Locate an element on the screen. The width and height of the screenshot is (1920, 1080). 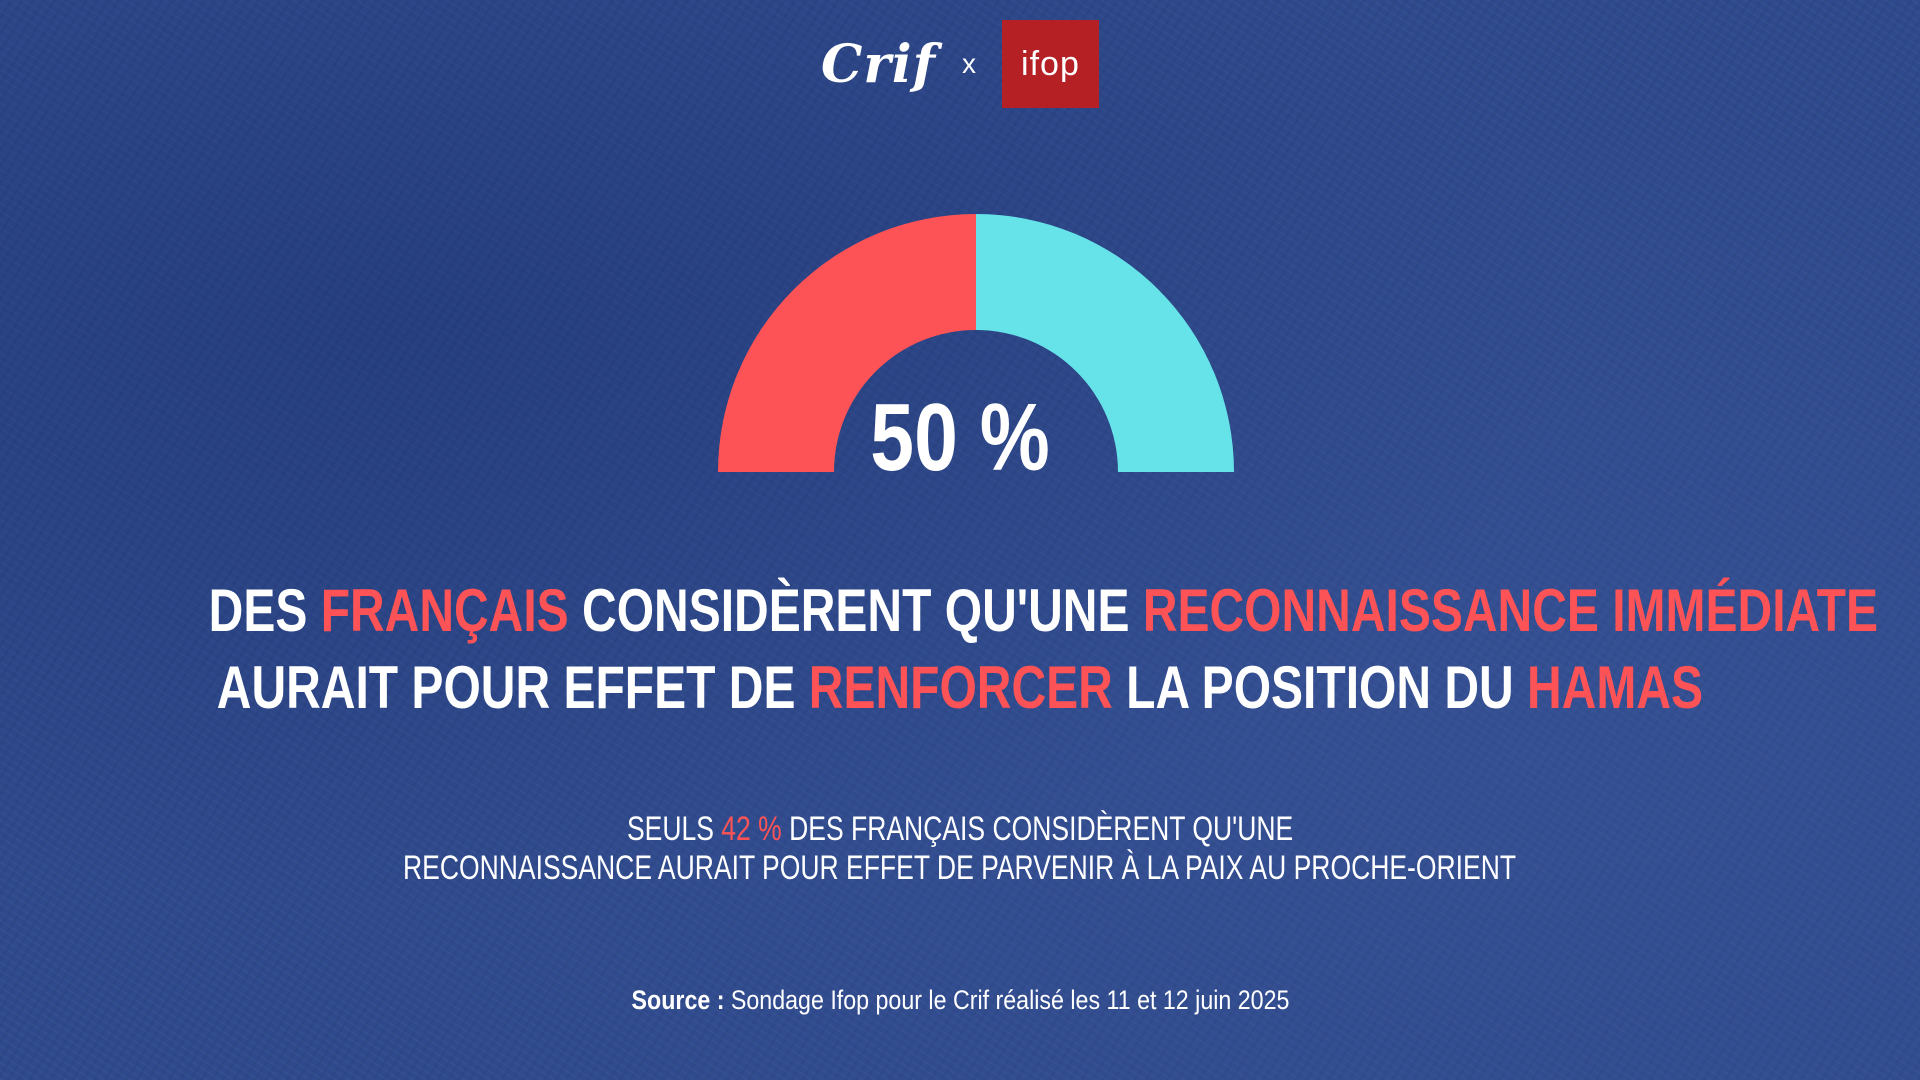
gauge-right-segment is located at coordinates (1105, 343).